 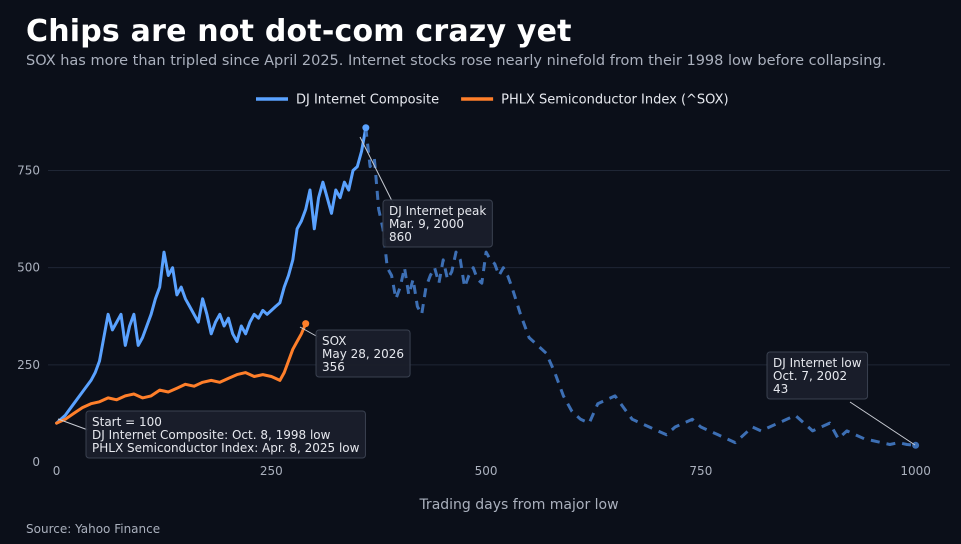 I want to click on x-tick-label: 0, so click(x=57, y=471).